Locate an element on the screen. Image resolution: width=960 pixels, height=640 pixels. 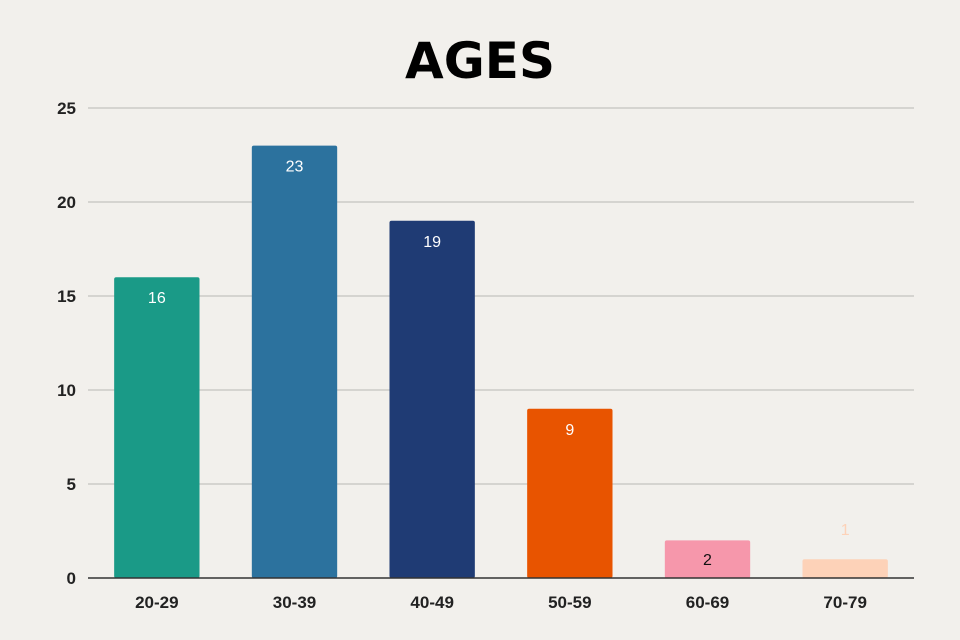
data-label-20-29: 16 is located at coordinates (157, 298).